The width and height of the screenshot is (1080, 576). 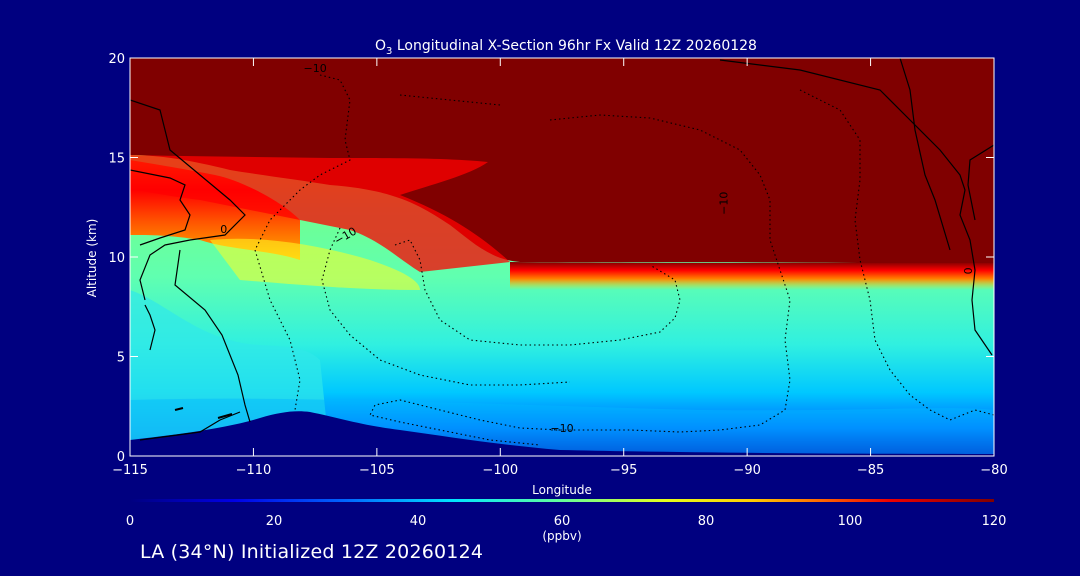 I want to click on x-tick-label: −105, so click(x=377, y=470).